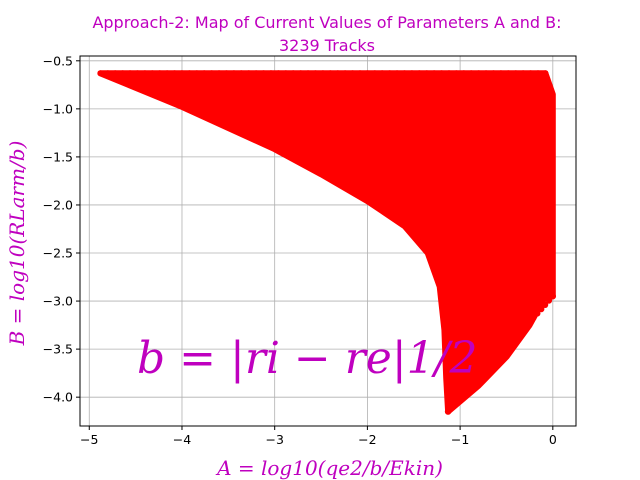  Describe the element at coordinates (367, 439) in the screenshot. I see `x-tick-label: −2` at that location.